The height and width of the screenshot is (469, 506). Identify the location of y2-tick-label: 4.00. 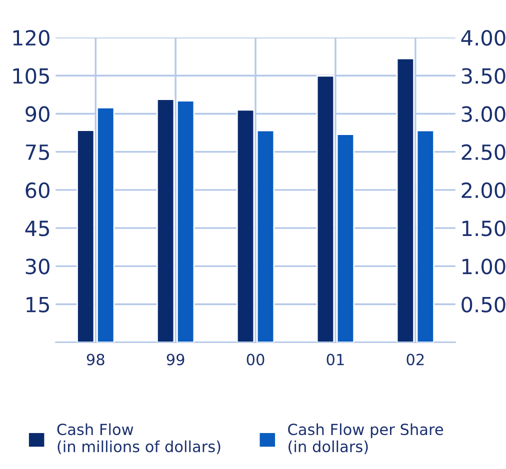
(483, 38).